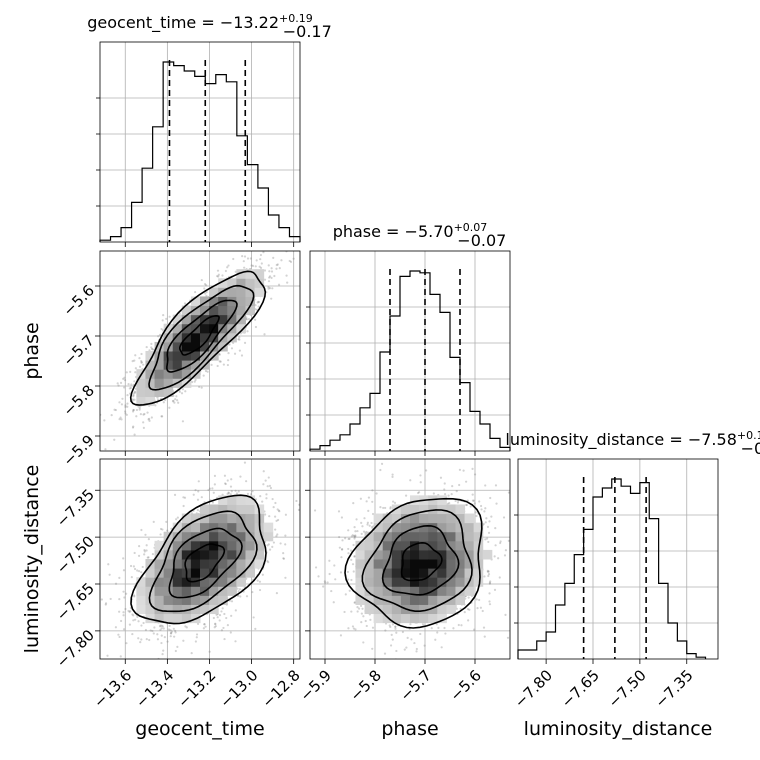  What do you see at coordinates (203, 561) in the screenshot?
I see `contour-level` at bounding box center [203, 561].